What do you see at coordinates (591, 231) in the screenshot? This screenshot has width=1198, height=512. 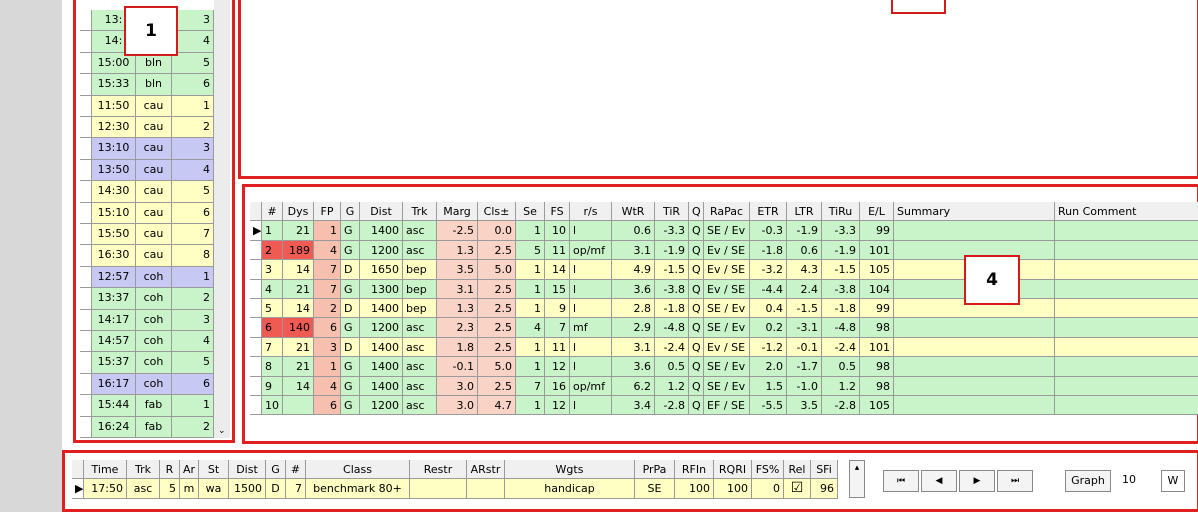 I see `grid-cell: l` at bounding box center [591, 231].